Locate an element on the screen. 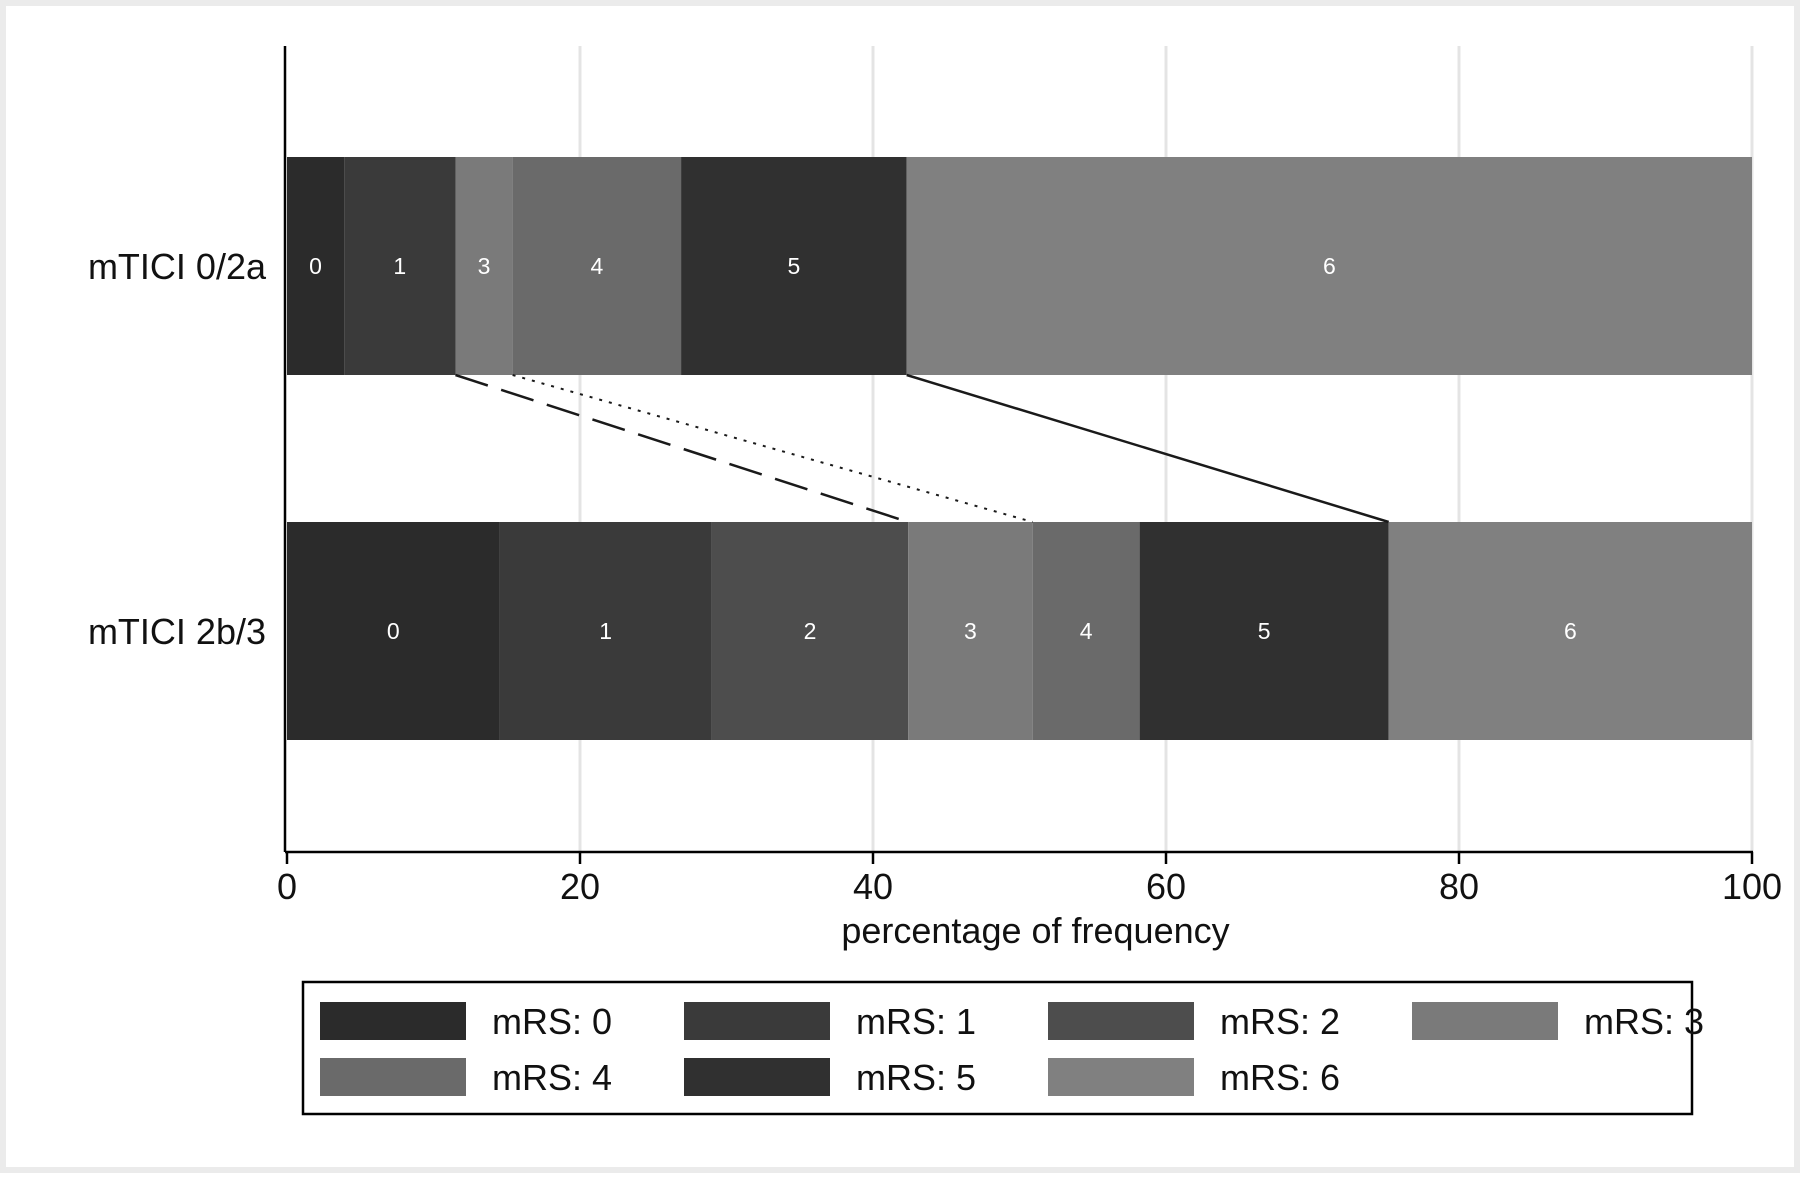  category-label-1: mTICI 2b/3 is located at coordinates (177, 631).